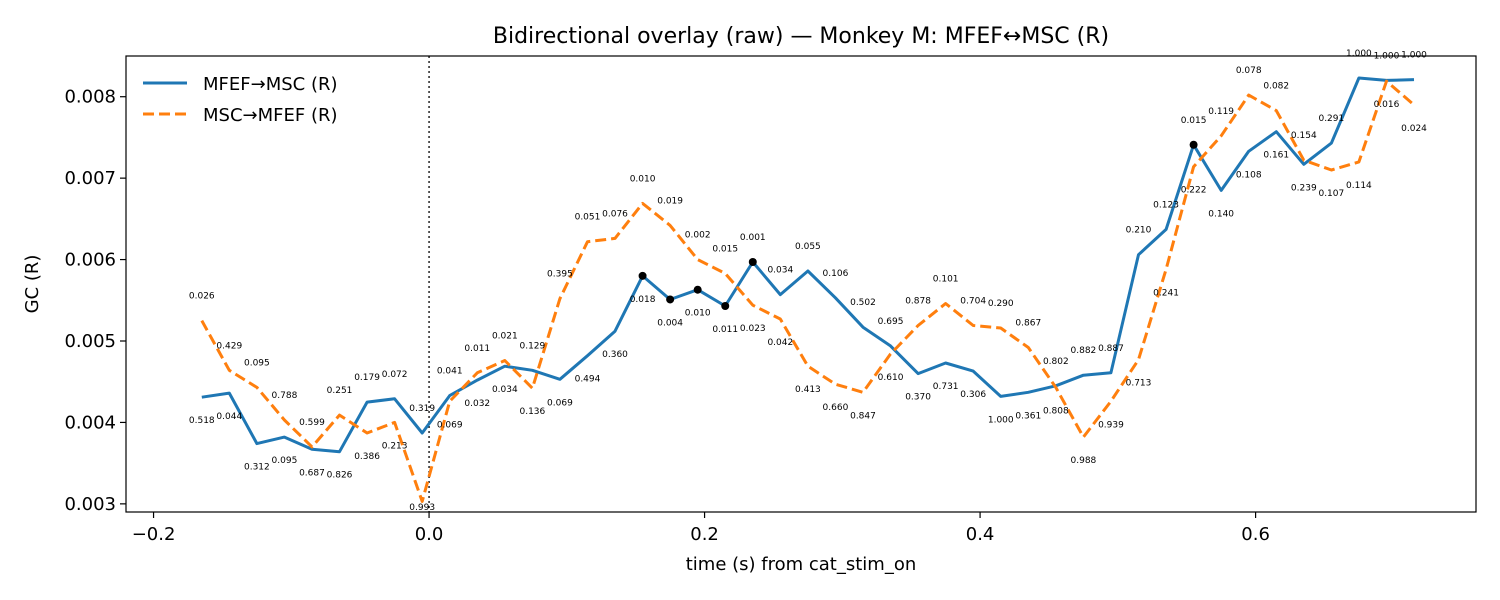 The image size is (1500, 600). I want to click on p-value-label: 0.076, so click(615, 214).